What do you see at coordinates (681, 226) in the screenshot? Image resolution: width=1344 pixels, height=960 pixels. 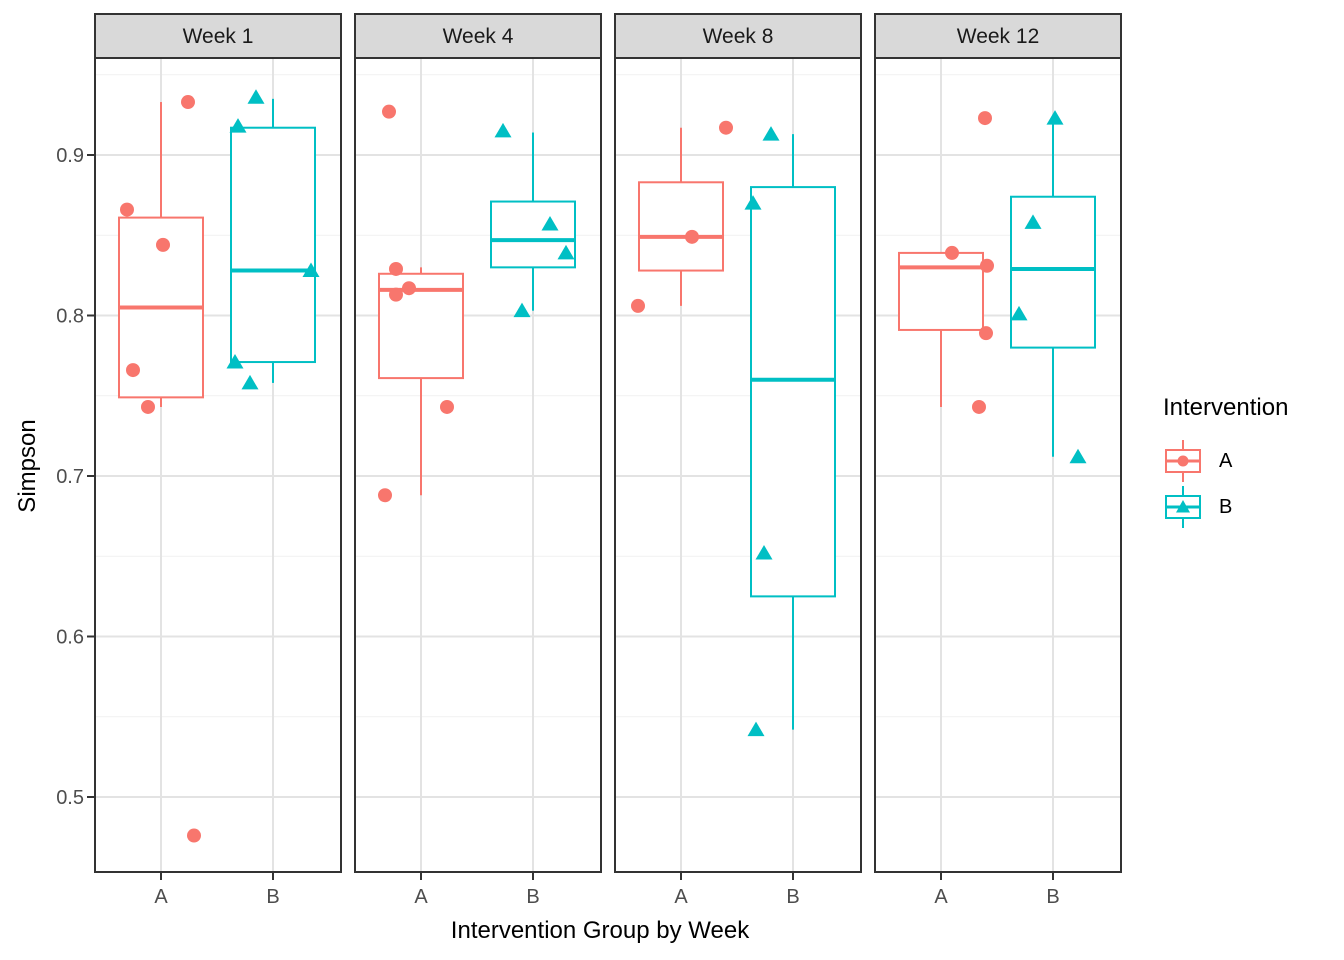 I see `box-week-8-a` at bounding box center [681, 226].